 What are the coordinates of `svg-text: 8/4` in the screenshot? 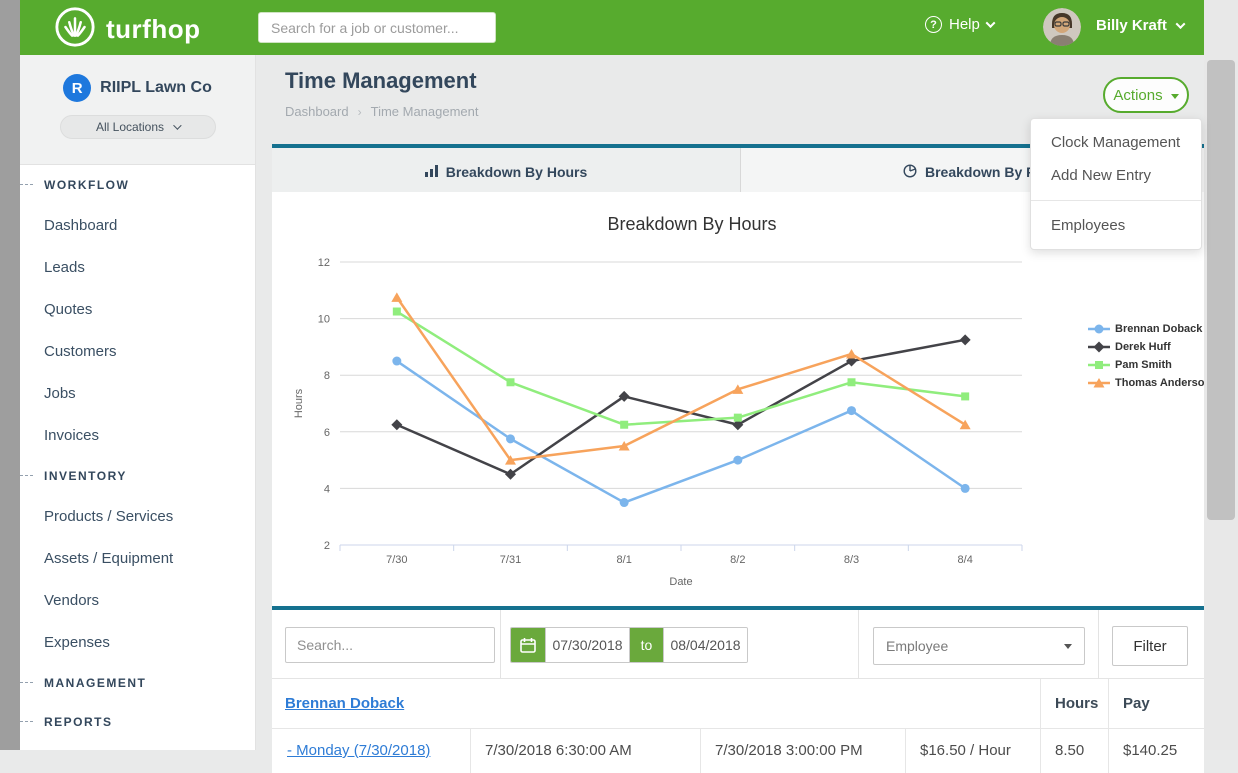 It's located at (965, 560).